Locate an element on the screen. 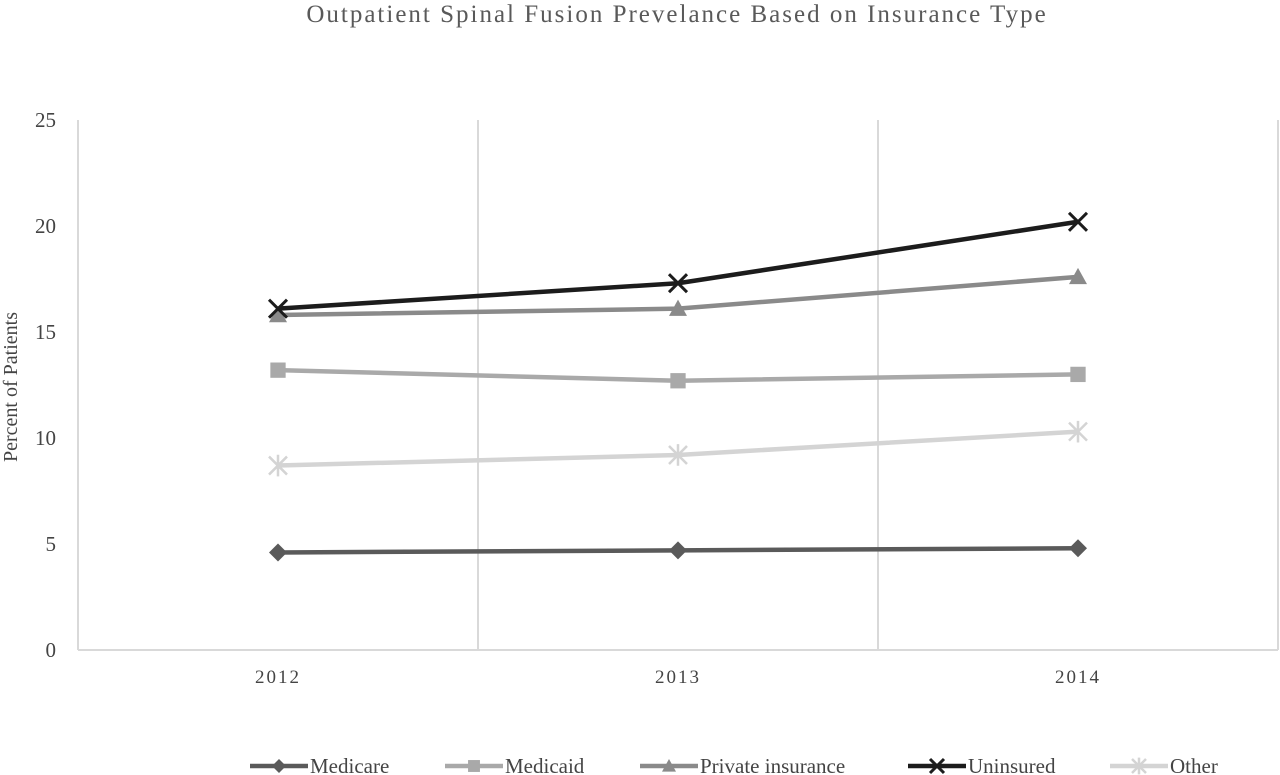 This screenshot has height=775, width=1280. legend-item: Private insurance is located at coordinates (742, 764).